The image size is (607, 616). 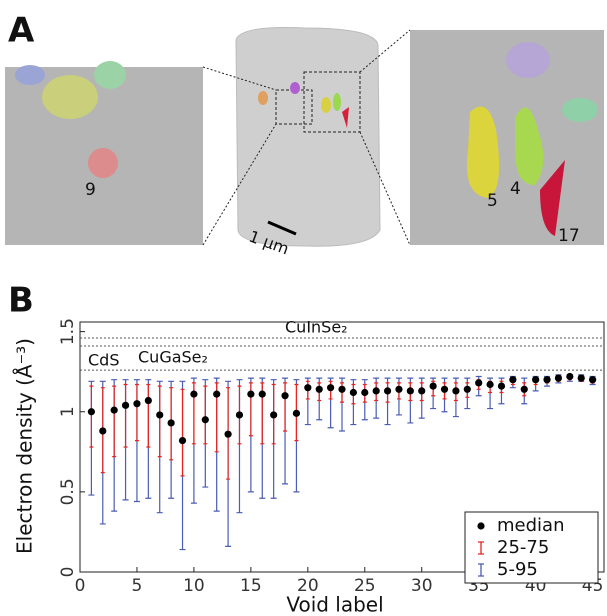 I want to click on void-label: 5, so click(x=492, y=201).